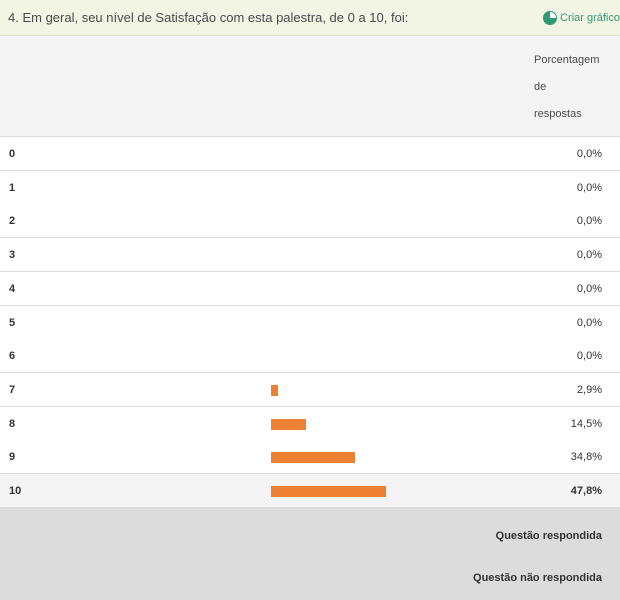  I want to click on table-row: 1 0,0%, so click(310, 187).